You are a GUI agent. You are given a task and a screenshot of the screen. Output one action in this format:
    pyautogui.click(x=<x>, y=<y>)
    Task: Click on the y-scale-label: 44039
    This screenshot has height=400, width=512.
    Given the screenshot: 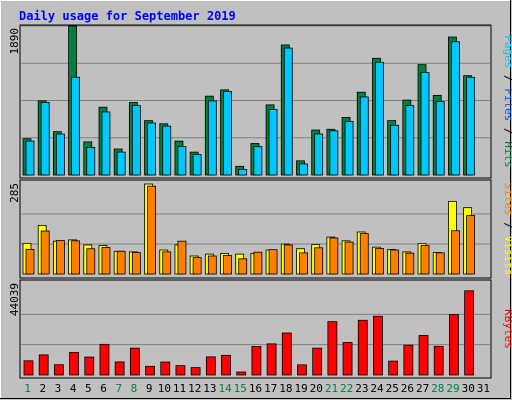 What is the action you would take?
    pyautogui.click(x=14, y=299)
    